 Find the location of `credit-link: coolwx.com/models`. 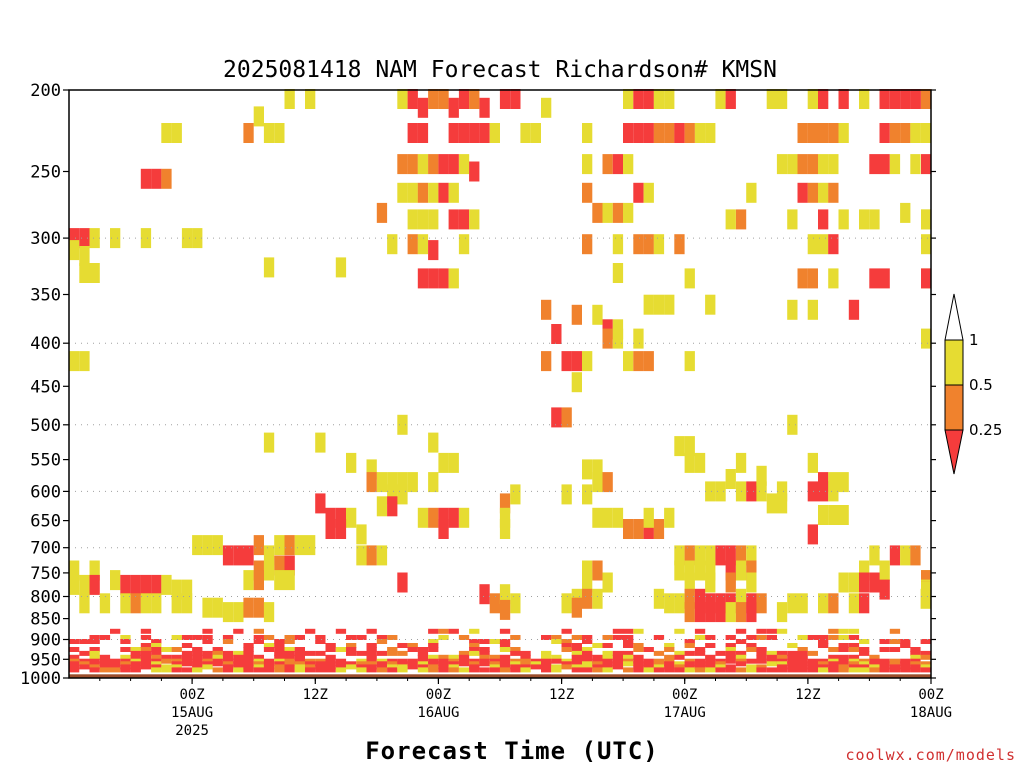

credit-link: coolwx.com/models is located at coordinates (930, 755).